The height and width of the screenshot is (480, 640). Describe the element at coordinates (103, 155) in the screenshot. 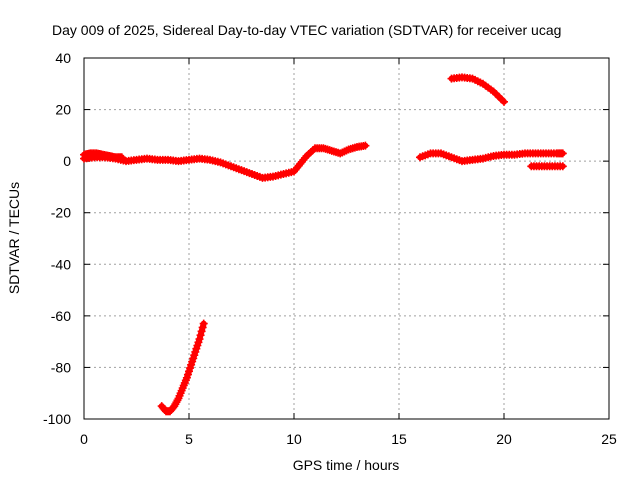

I see `series-upper-left-band` at that location.